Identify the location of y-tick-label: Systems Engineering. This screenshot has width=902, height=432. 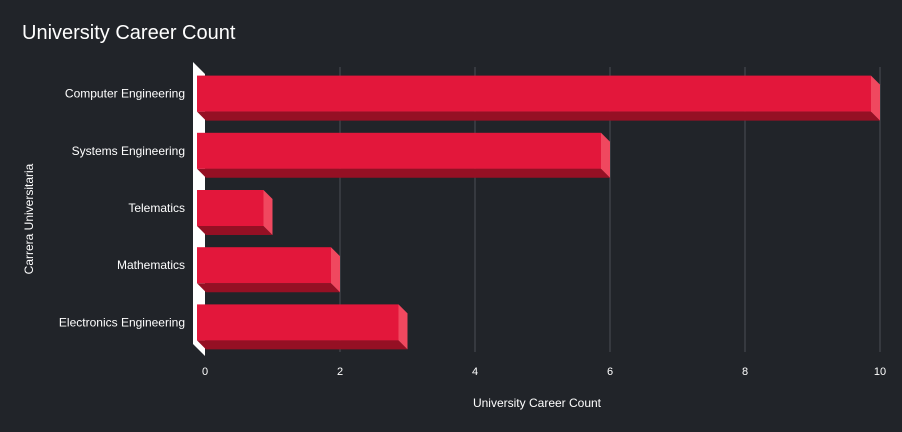
(128, 151).